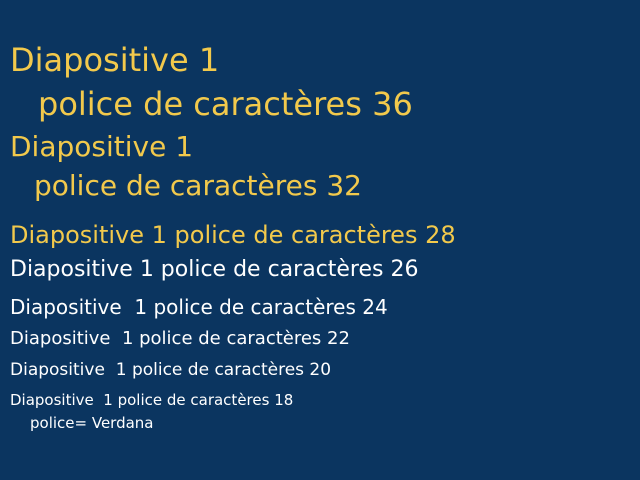 Image resolution: width=640 pixels, height=480 pixels. Describe the element at coordinates (180, 338) in the screenshot. I see `slide-line-22: Diapositive 1 police de caractères 22` at that location.